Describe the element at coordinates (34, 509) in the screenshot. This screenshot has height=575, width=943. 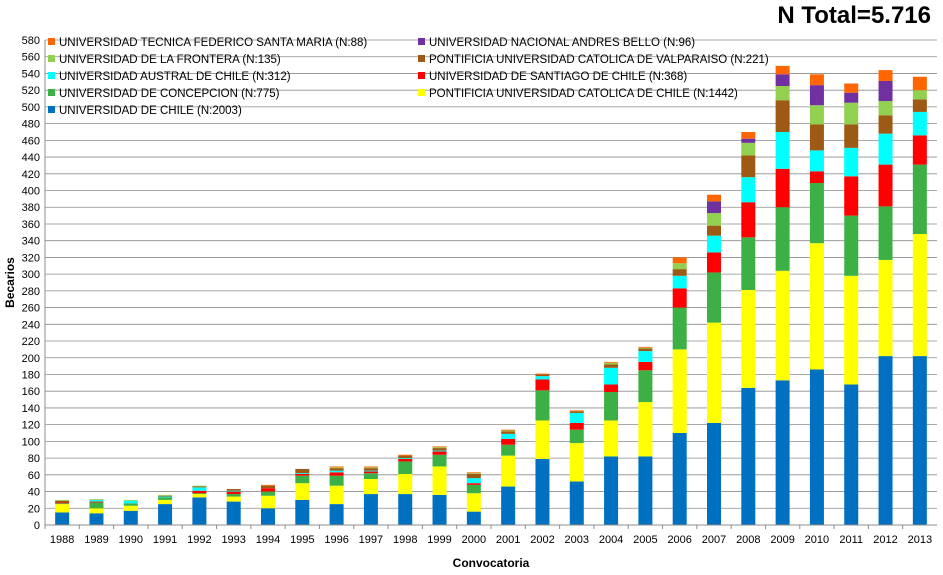
I see `y-tick-label: 20` at that location.